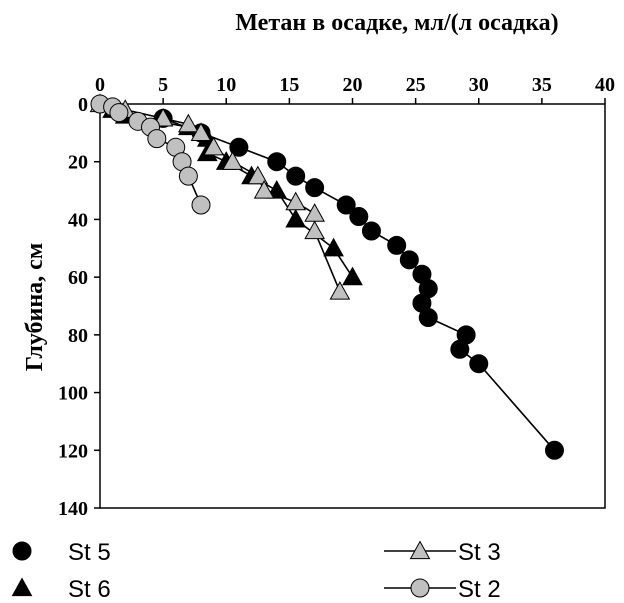  What do you see at coordinates (89, 552) in the screenshot?
I see `legend-label-st-5: St 5` at bounding box center [89, 552].